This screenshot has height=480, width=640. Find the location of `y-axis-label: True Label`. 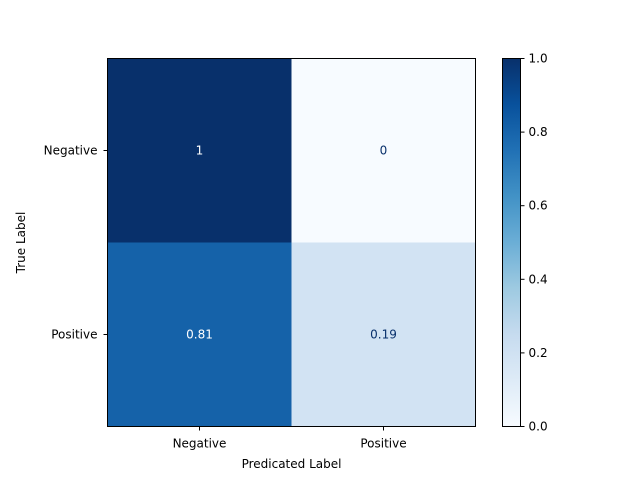

y-axis-label: True Label is located at coordinates (21, 243).